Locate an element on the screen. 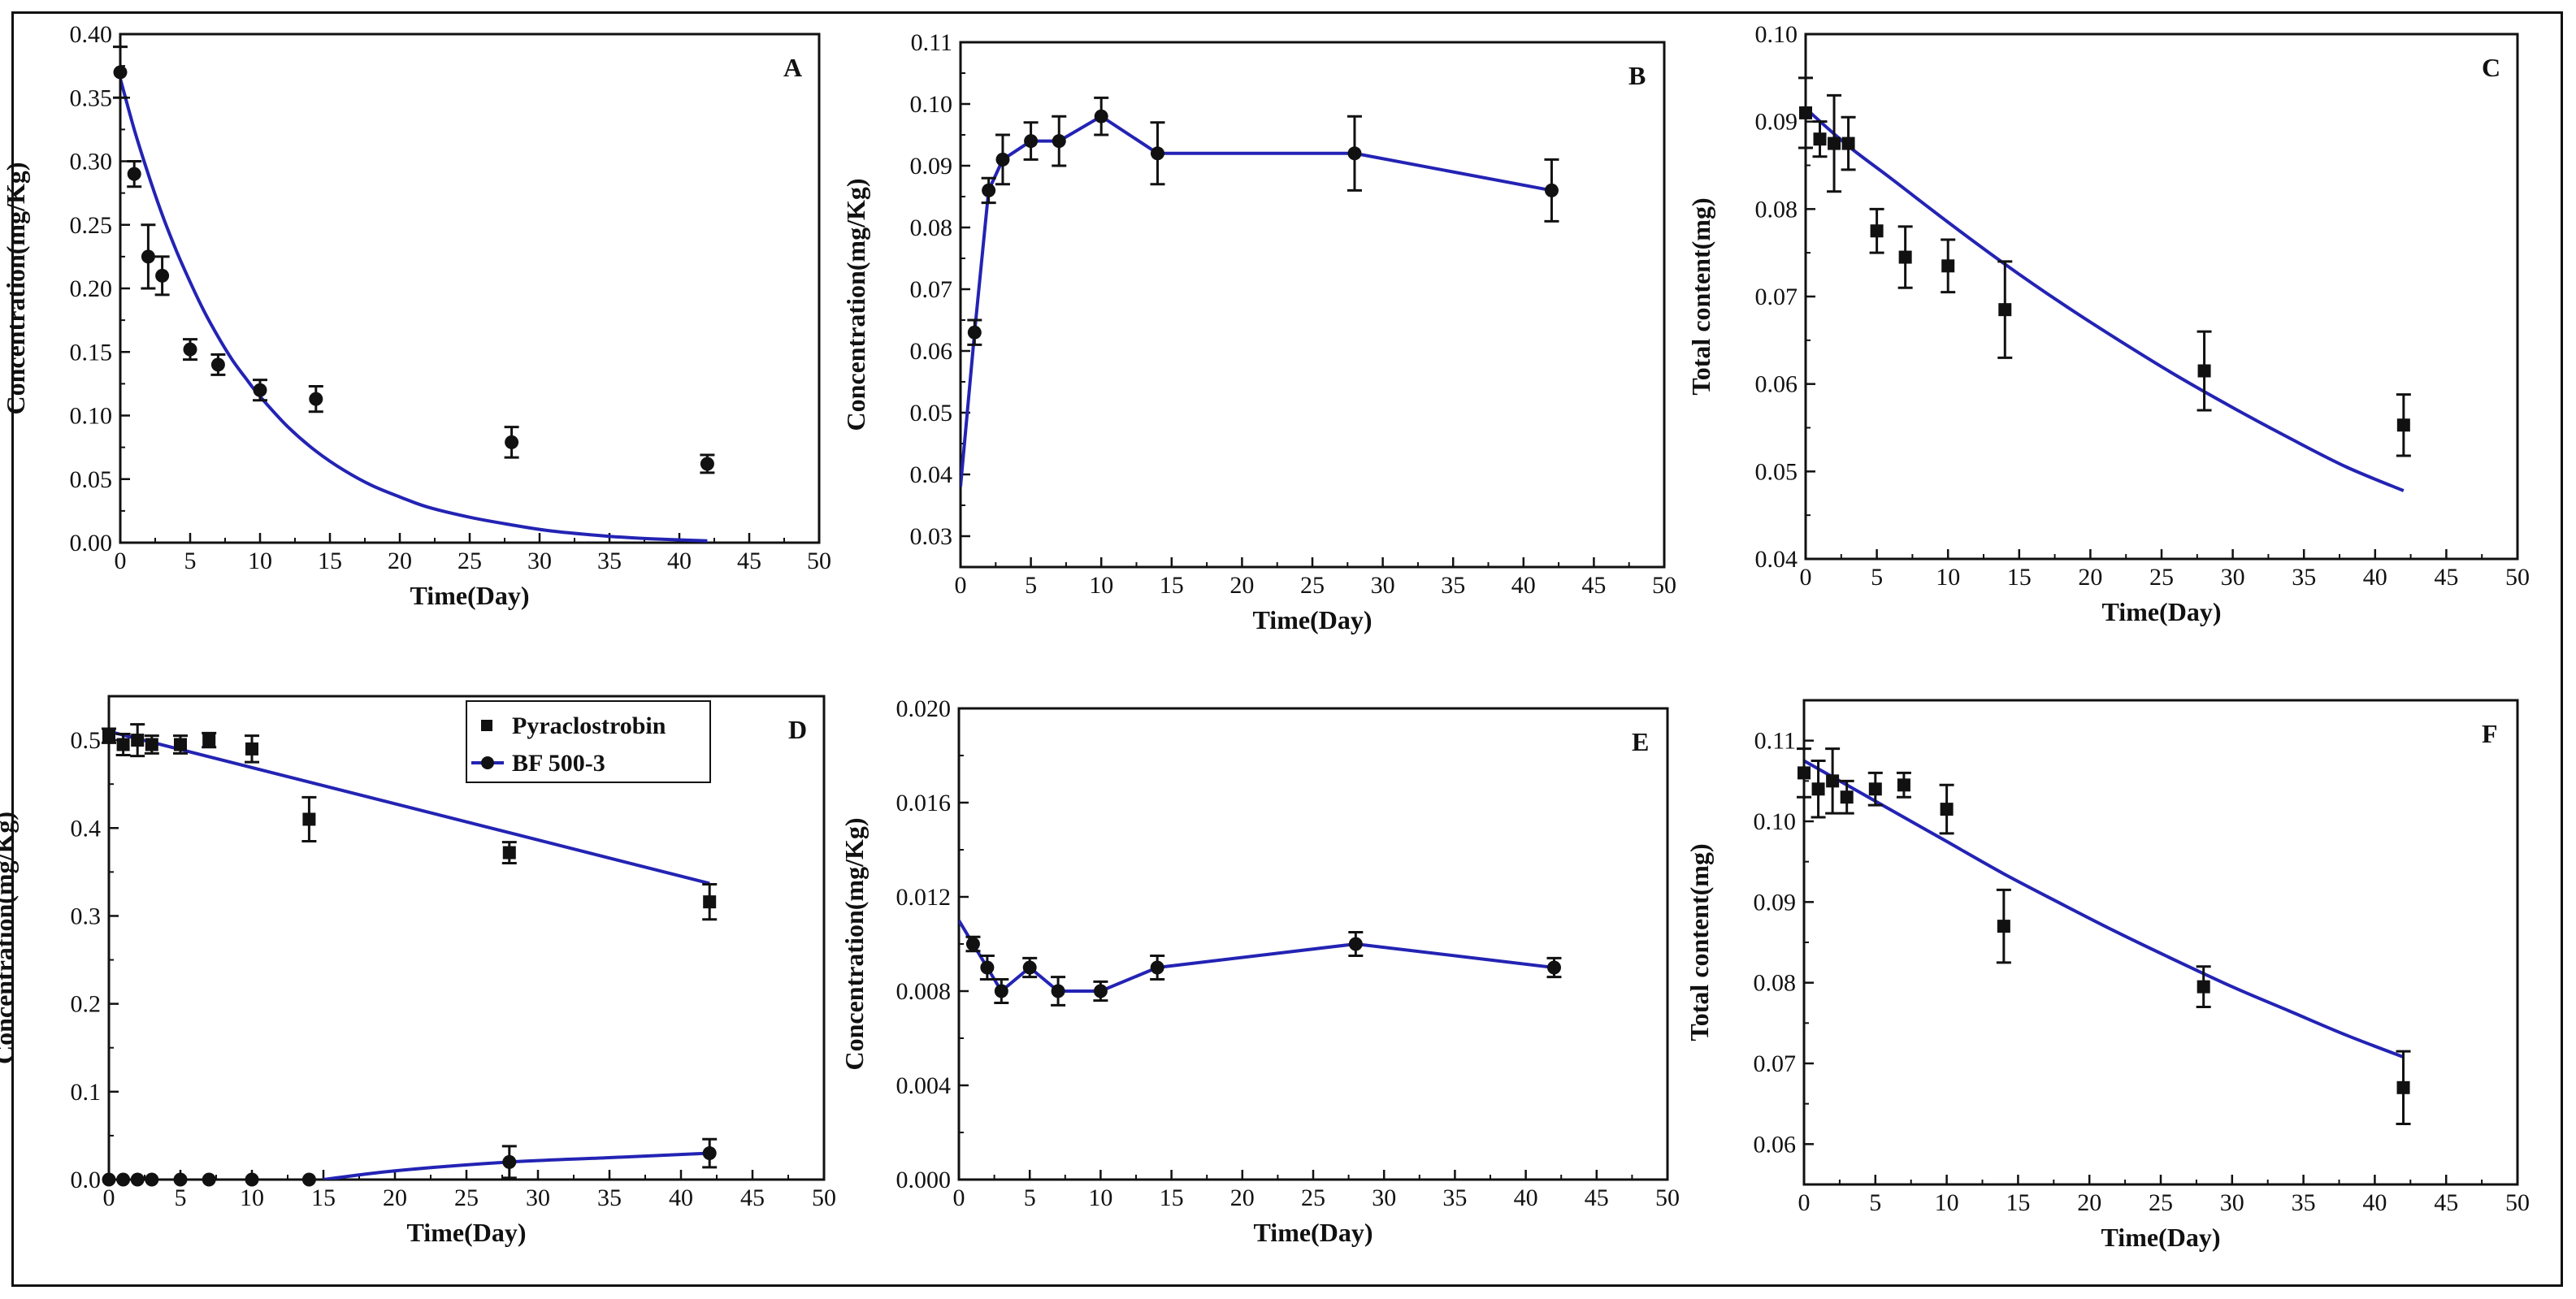  y-tick-label: 0.000 is located at coordinates (924, 1180).